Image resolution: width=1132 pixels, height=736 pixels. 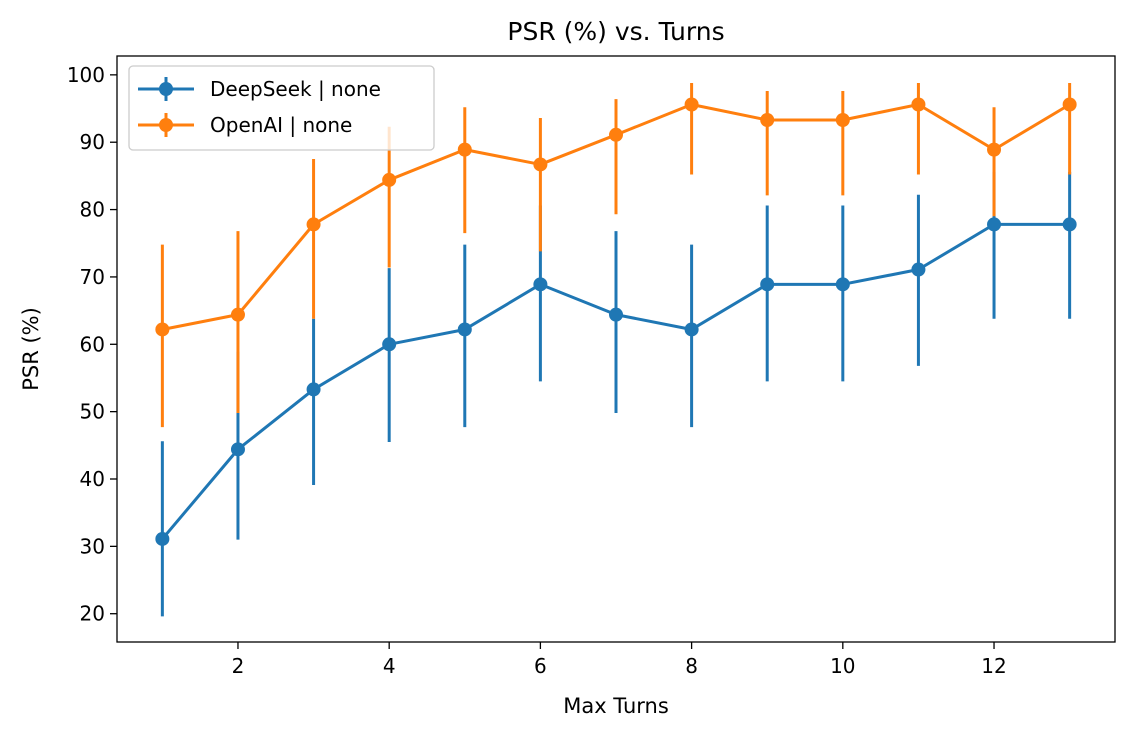 I want to click on y-tick-label: 50, so click(x=92, y=412).